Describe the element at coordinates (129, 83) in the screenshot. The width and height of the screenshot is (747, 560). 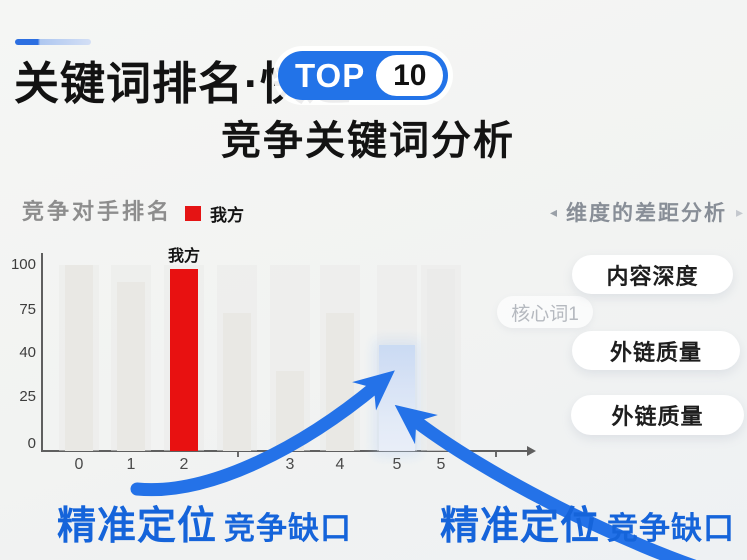
I see `title-main: 关键词排名` at that location.